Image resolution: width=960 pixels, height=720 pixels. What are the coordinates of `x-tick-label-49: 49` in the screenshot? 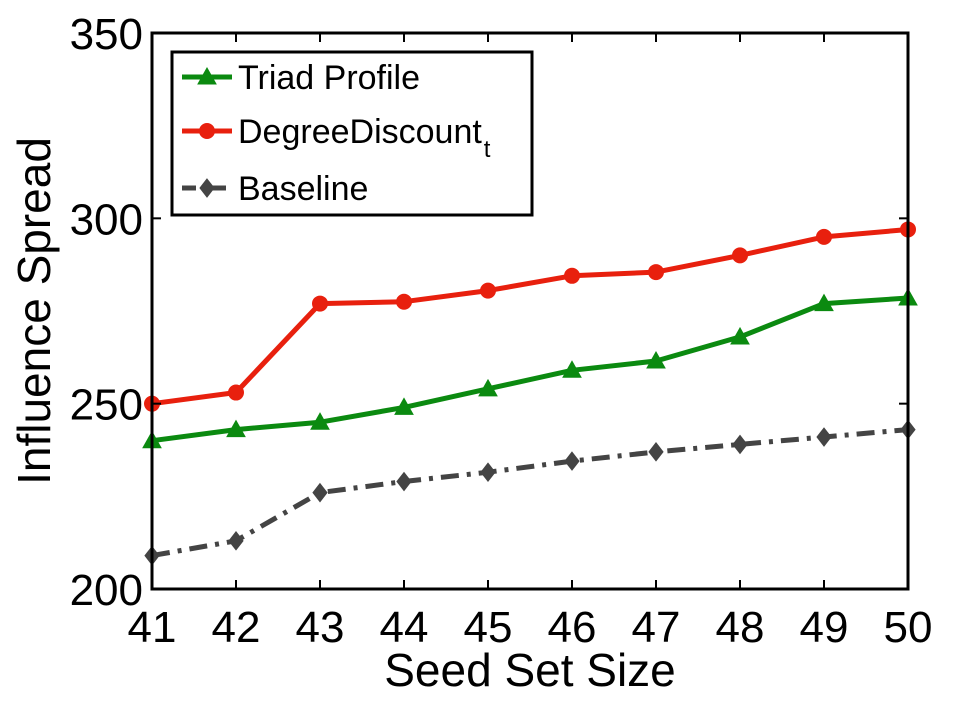 It's located at (824, 627).